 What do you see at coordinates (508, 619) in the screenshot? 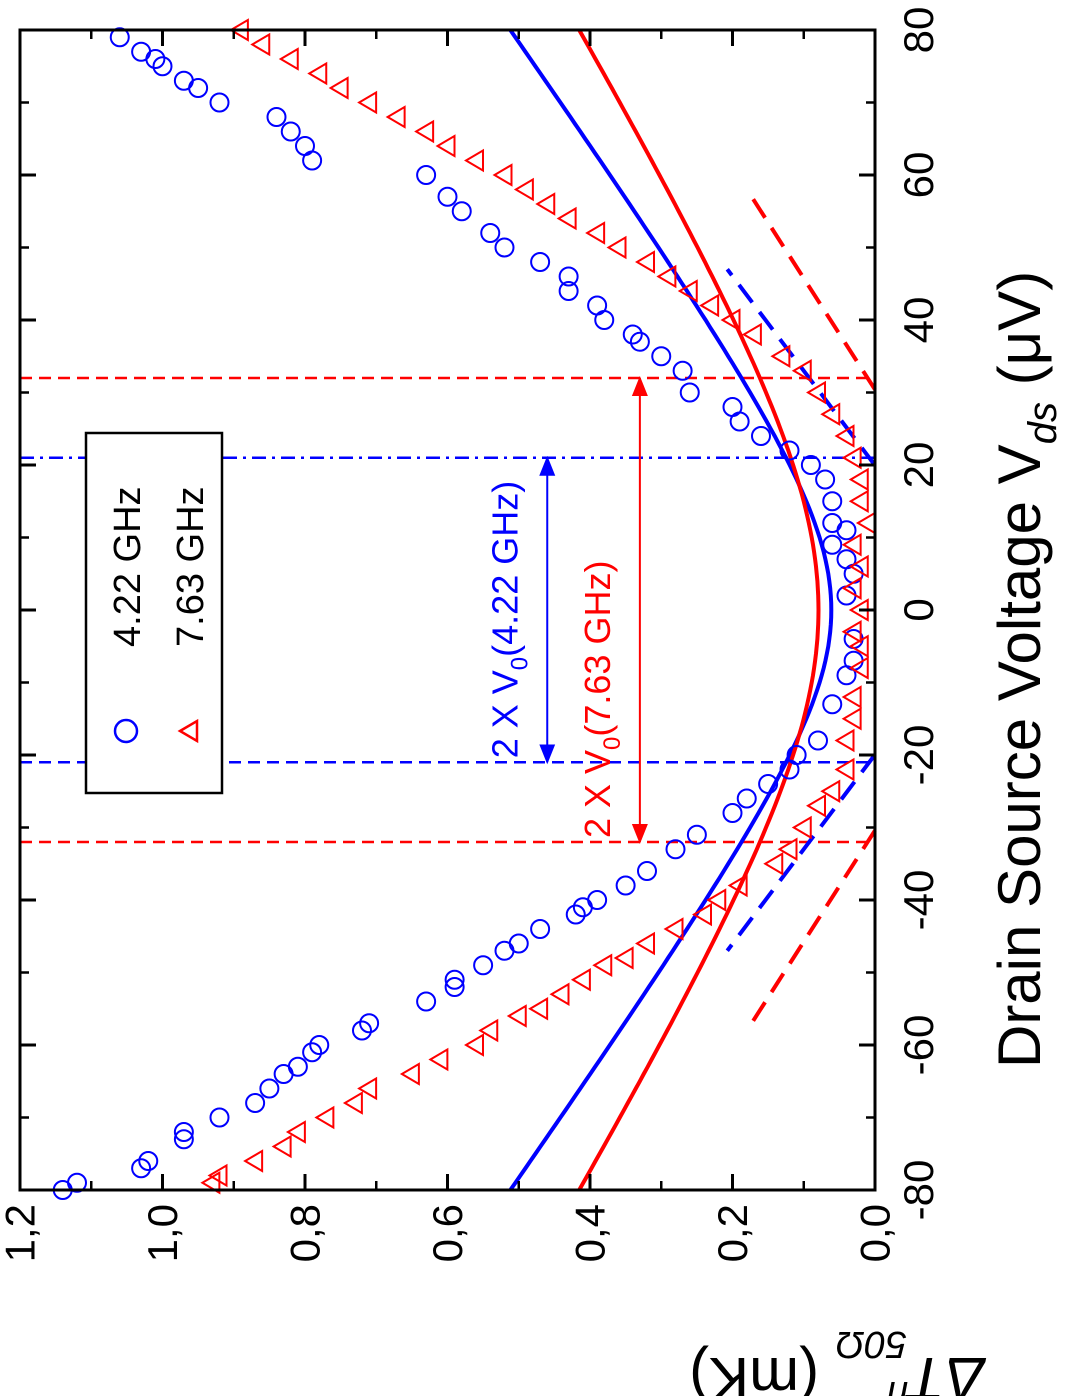
I see `annotation-label: 2 X V0(4.22 GHz)` at bounding box center [508, 619].